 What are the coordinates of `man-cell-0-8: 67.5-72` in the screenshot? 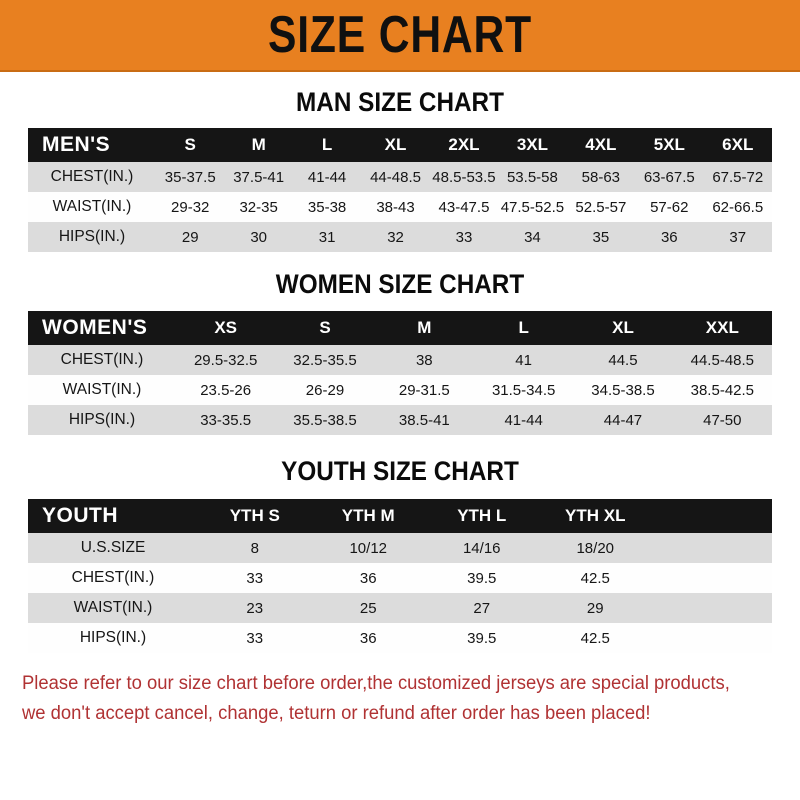 It's located at (737, 177).